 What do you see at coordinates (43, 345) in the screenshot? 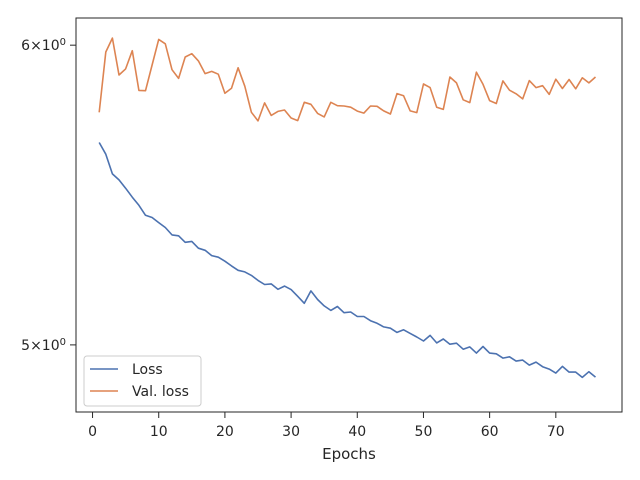
I see `y-tick-label: 5×100` at bounding box center [43, 345].